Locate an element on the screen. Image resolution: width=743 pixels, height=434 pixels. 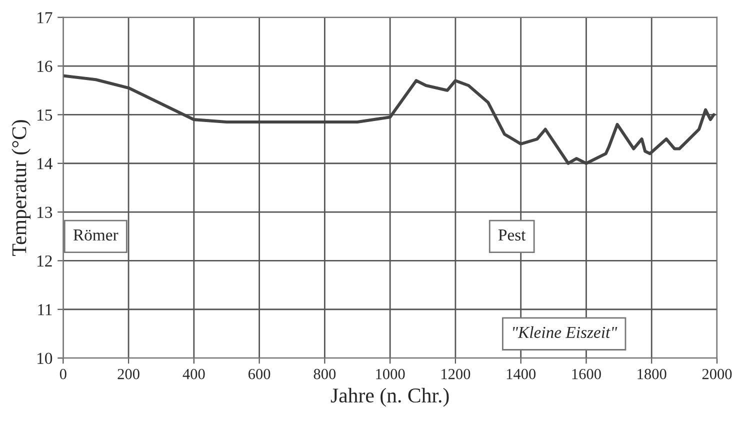
x-tick-label: 800 is located at coordinates (325, 374).